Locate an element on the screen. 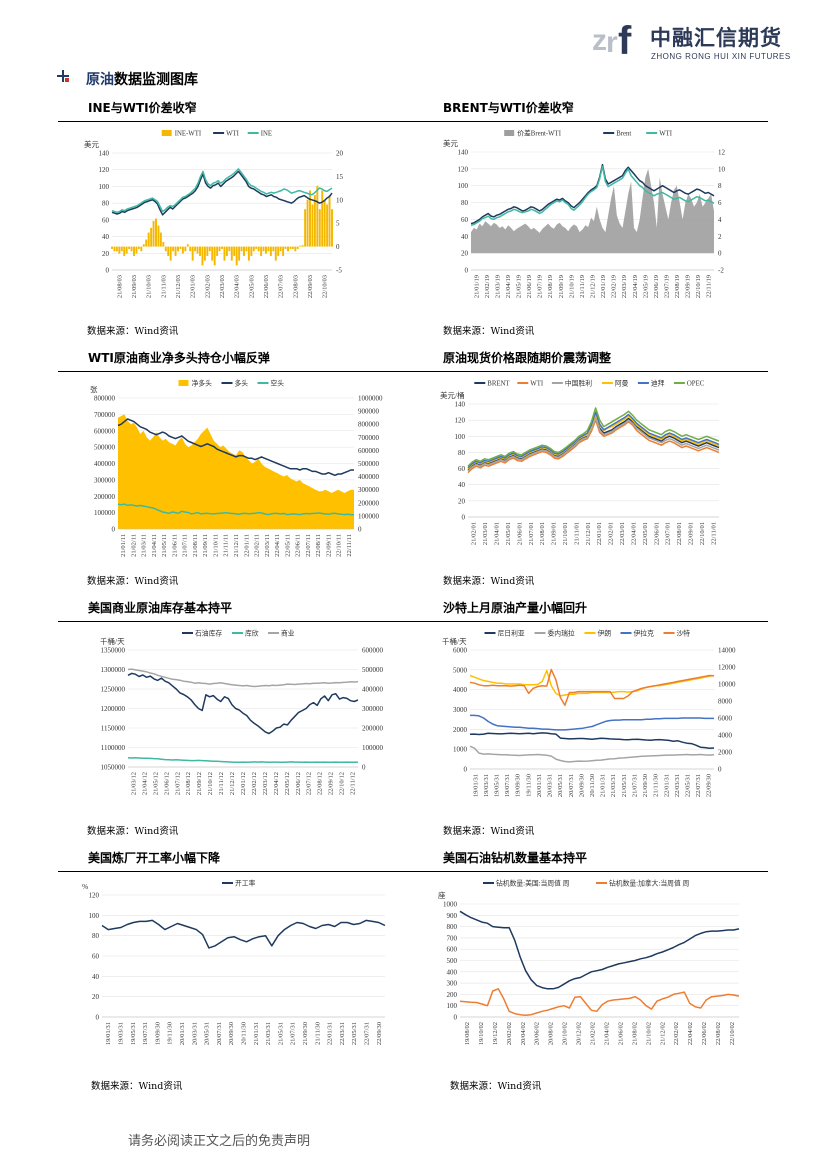 The width and height of the screenshot is (826, 1169). x-tick-label: 21/07/12 is located at coordinates (177, 783).